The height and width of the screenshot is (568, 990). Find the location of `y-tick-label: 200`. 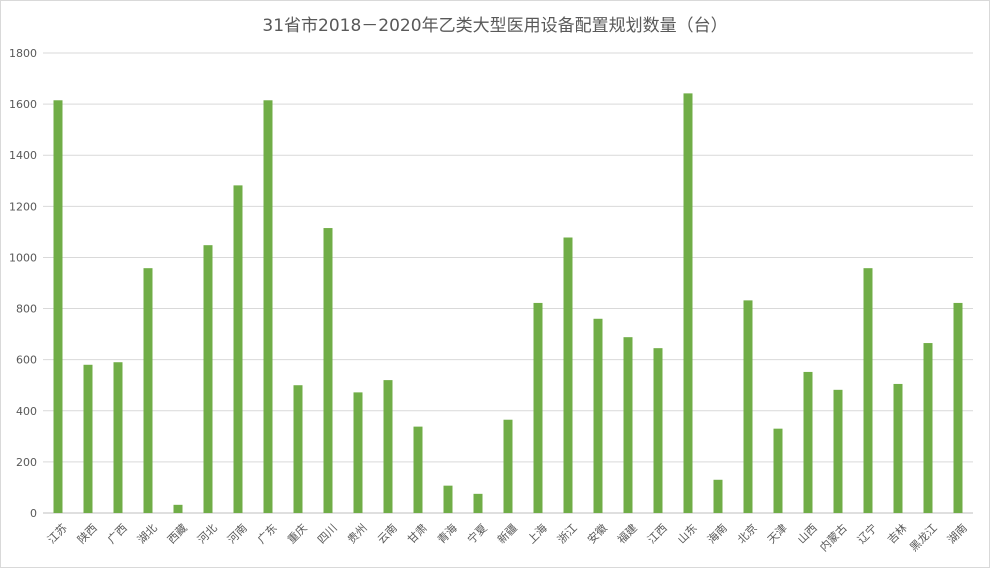

y-tick-label: 200 is located at coordinates (26, 462).